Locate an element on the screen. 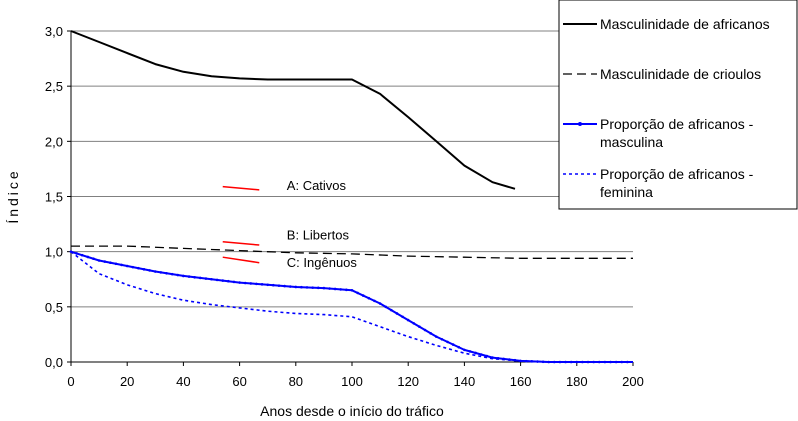 The width and height of the screenshot is (798, 421). x-tick-label: 200 is located at coordinates (633, 381).